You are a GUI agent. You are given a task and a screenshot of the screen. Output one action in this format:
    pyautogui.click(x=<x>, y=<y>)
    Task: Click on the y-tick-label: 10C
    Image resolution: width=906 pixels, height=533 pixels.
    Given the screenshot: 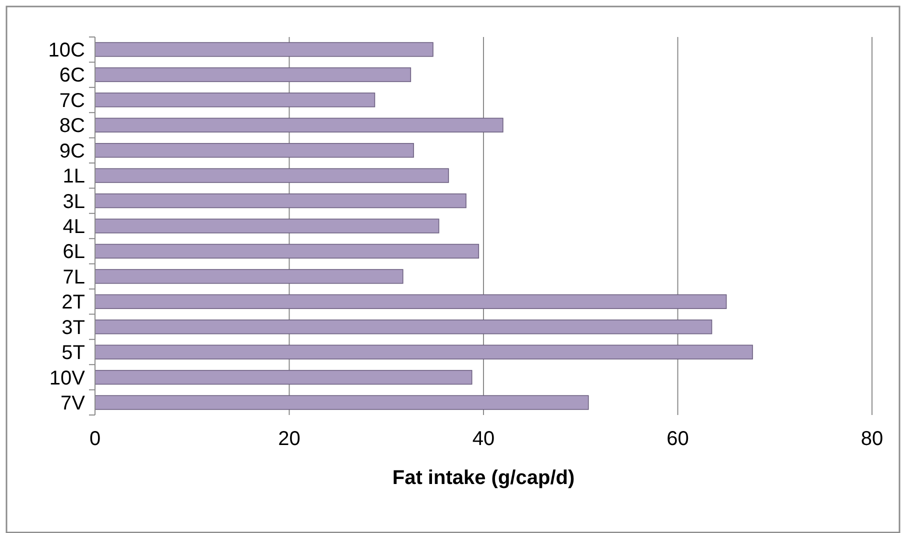 What is the action you would take?
    pyautogui.click(x=66, y=50)
    